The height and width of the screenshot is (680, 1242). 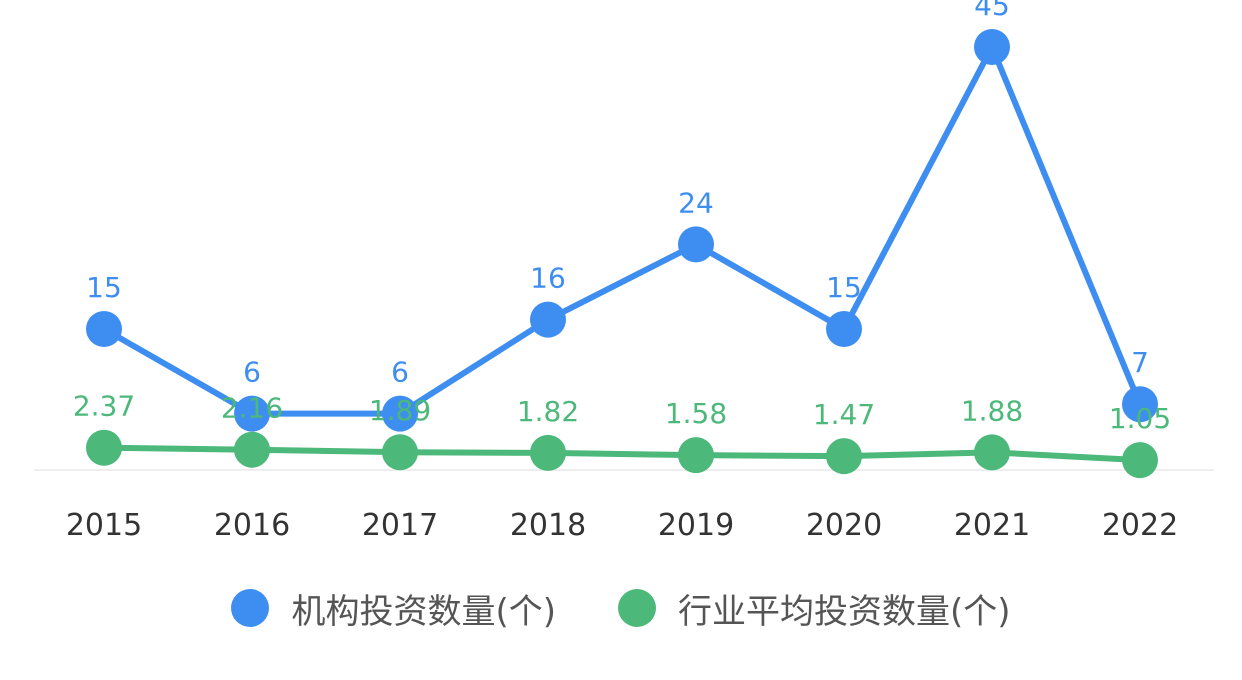 What do you see at coordinates (844, 287) in the screenshot?
I see `data-label-0-5: 15` at bounding box center [844, 287].